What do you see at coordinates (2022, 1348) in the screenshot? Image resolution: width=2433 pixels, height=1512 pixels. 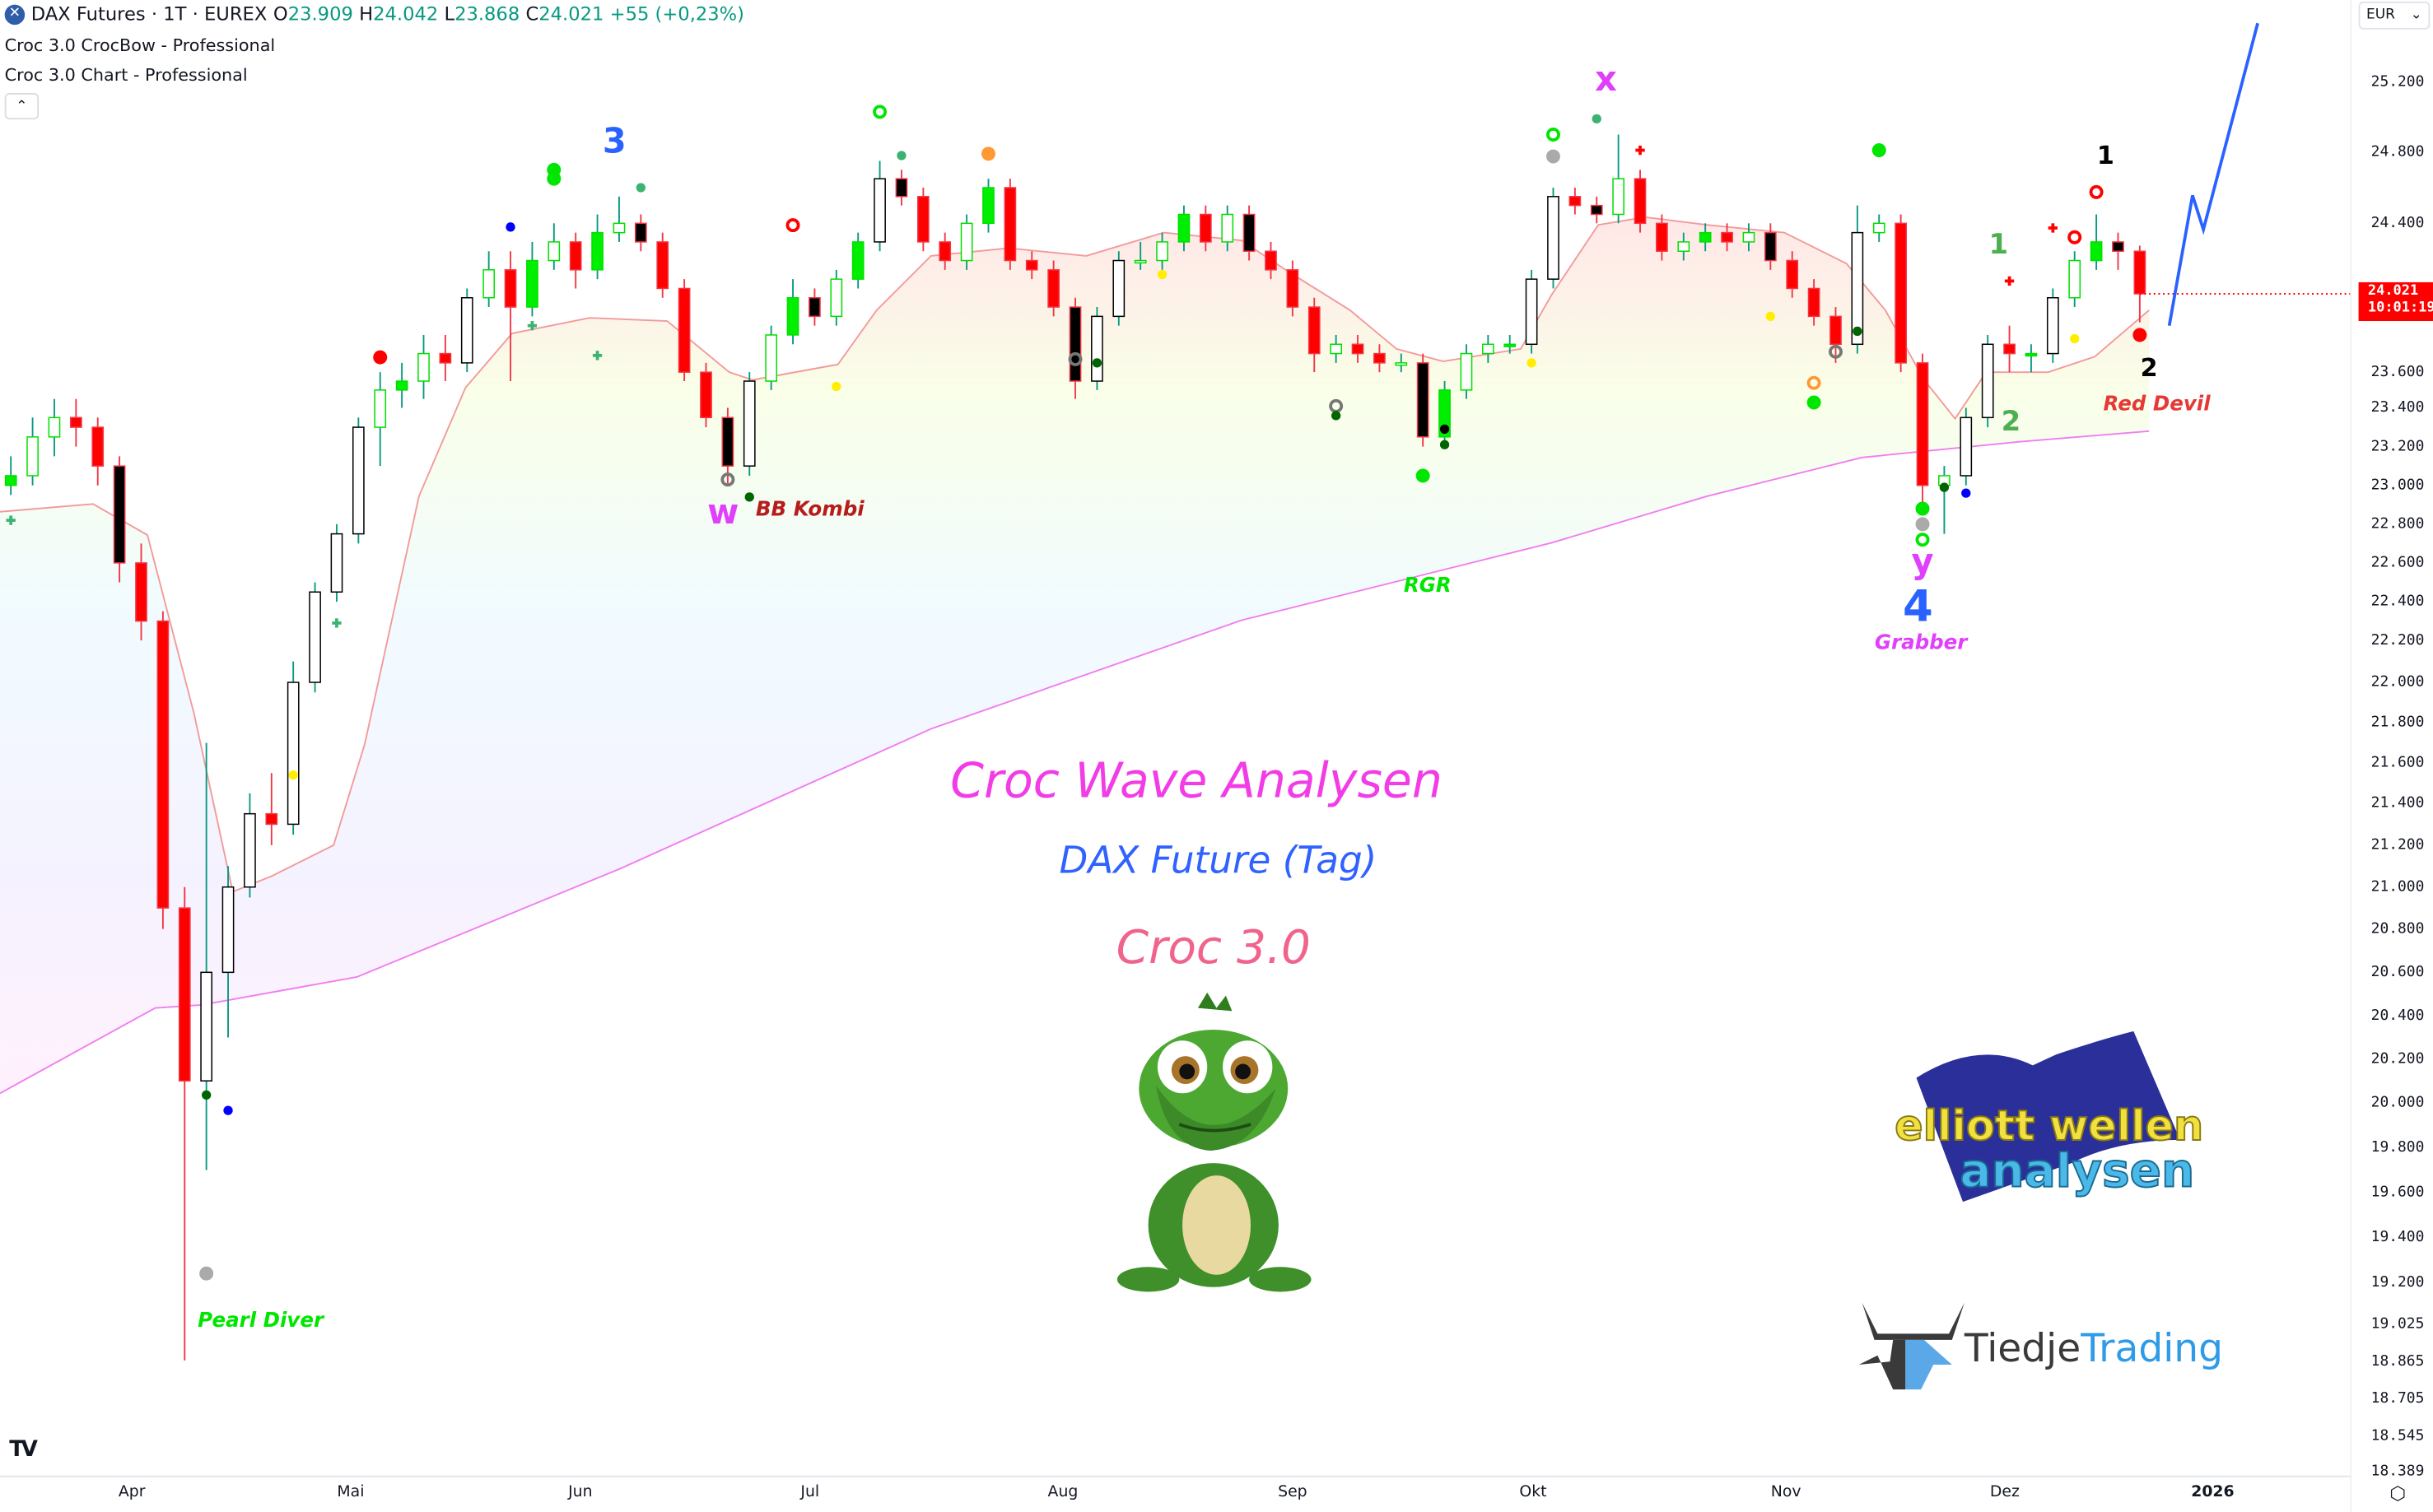 I see `svg-text: Tiedje` at bounding box center [2022, 1348].